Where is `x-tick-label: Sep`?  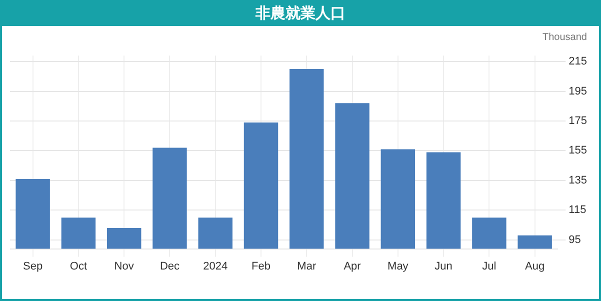 x-tick-label: Sep is located at coordinates (33, 266).